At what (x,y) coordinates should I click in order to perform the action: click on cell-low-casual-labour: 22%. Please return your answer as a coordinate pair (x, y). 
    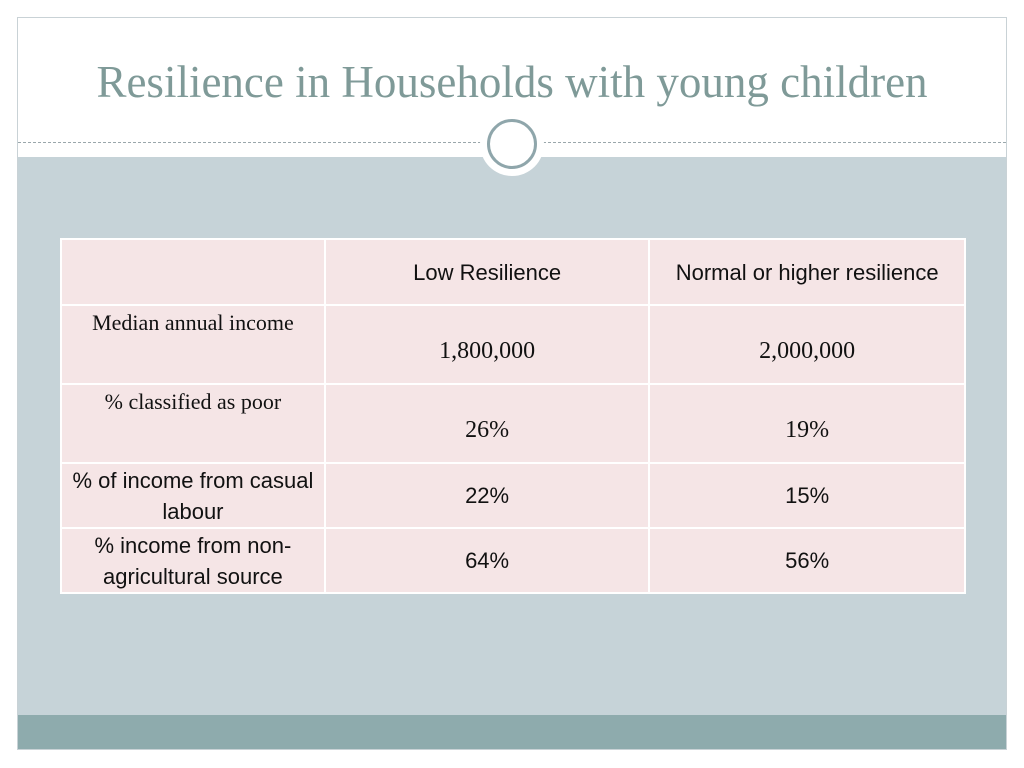
    Looking at the image, I should click on (487, 495).